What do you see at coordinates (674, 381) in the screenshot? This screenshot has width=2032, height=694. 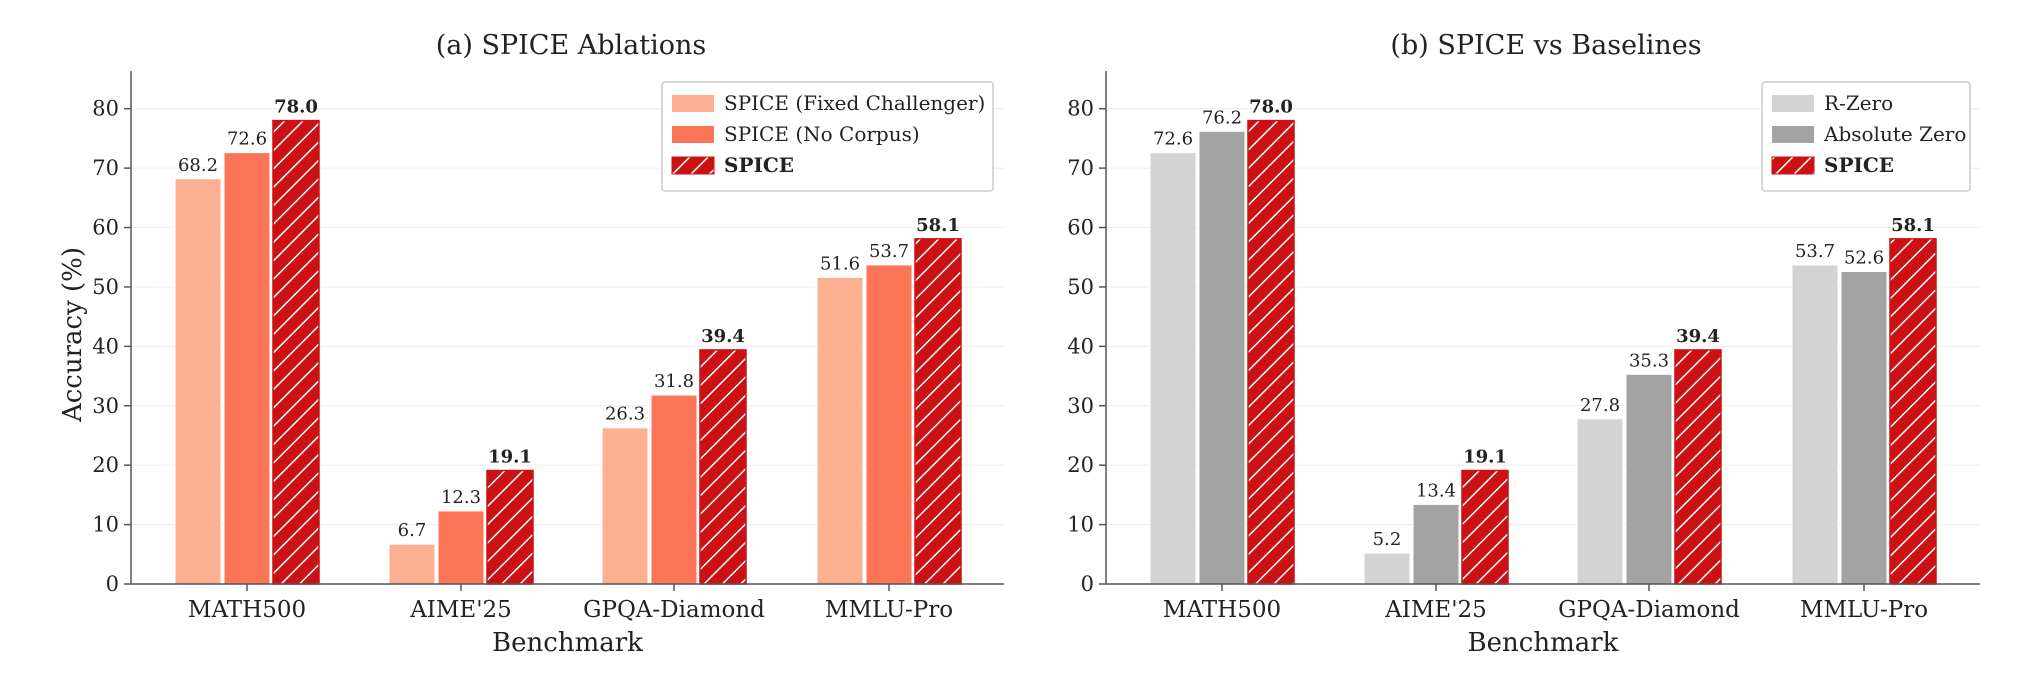 I see `p0-data-label-1-2: 31.8` at bounding box center [674, 381].